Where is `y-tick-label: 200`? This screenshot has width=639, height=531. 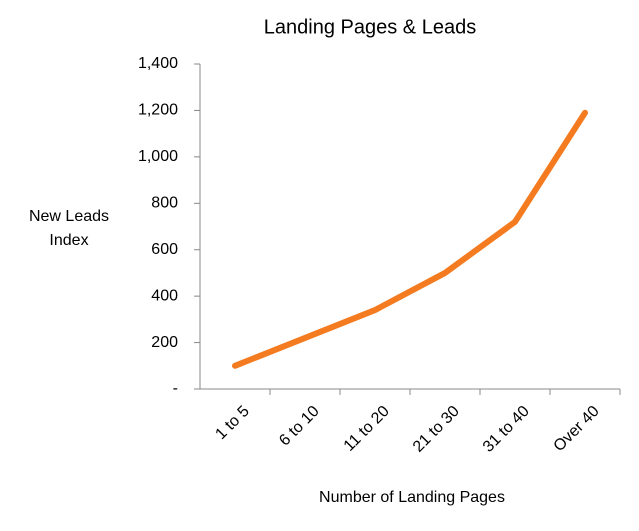 y-tick-label: 200 is located at coordinates (164, 342).